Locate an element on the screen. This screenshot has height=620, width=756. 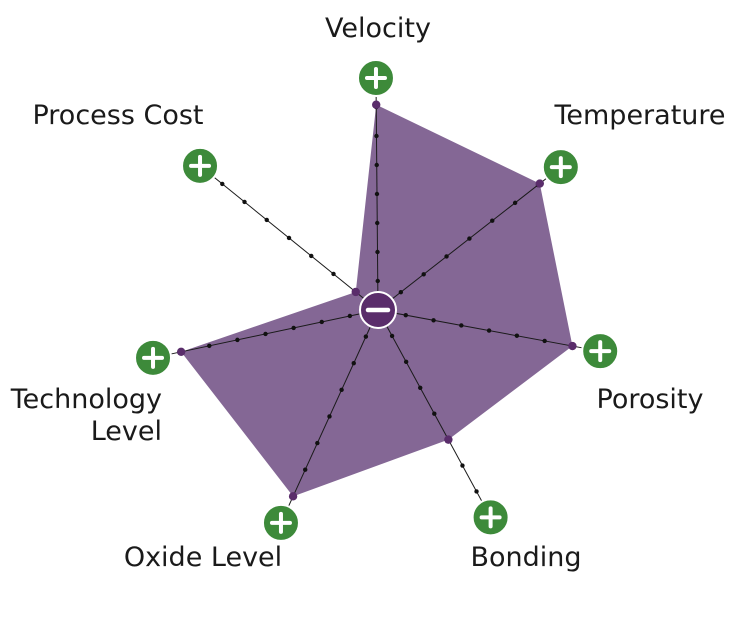
axis-label: Velocity is located at coordinates (378, 28).